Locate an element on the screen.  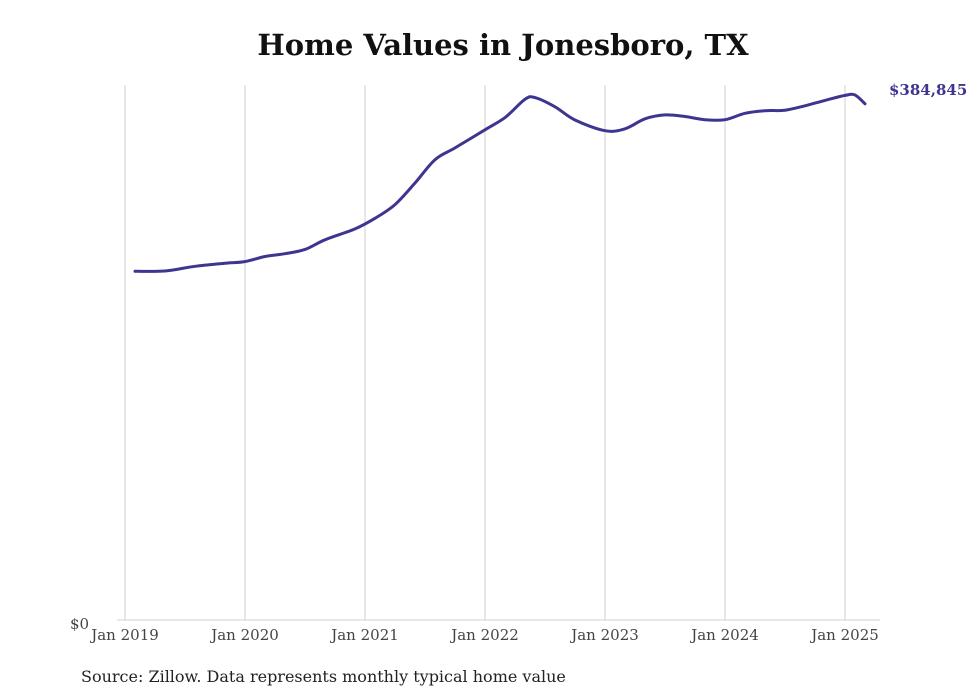
x-tick-label: Jan 2024 is located at coordinates (724, 635).